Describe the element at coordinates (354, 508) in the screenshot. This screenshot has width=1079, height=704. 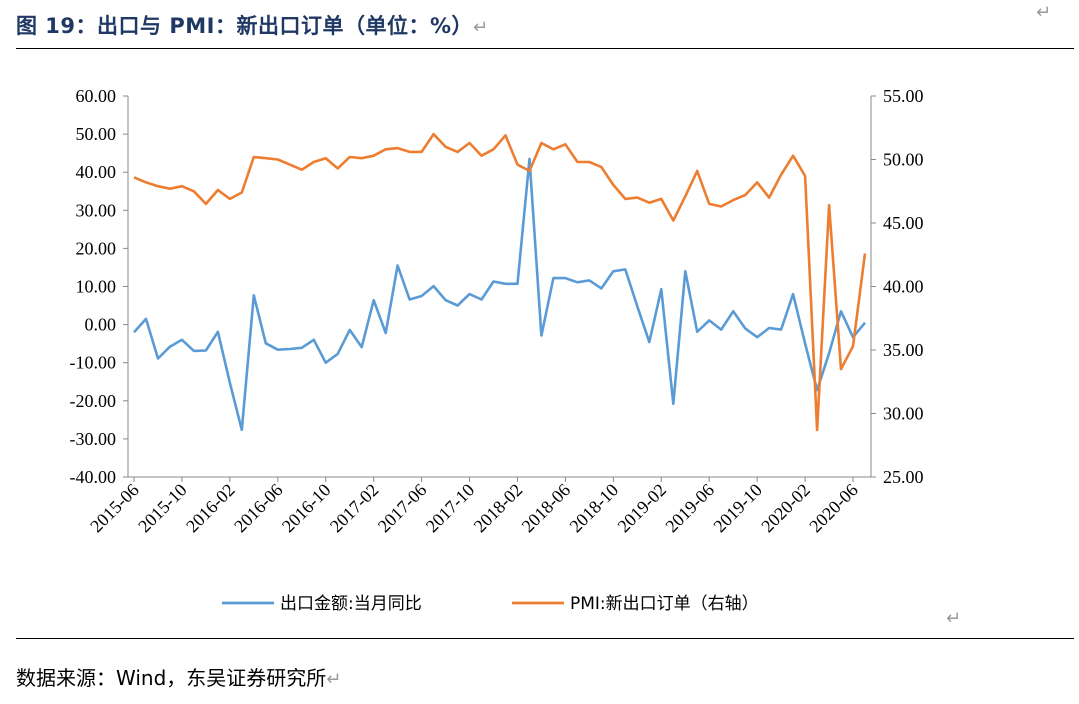
I see `x-tick-label: 2017-02` at that location.